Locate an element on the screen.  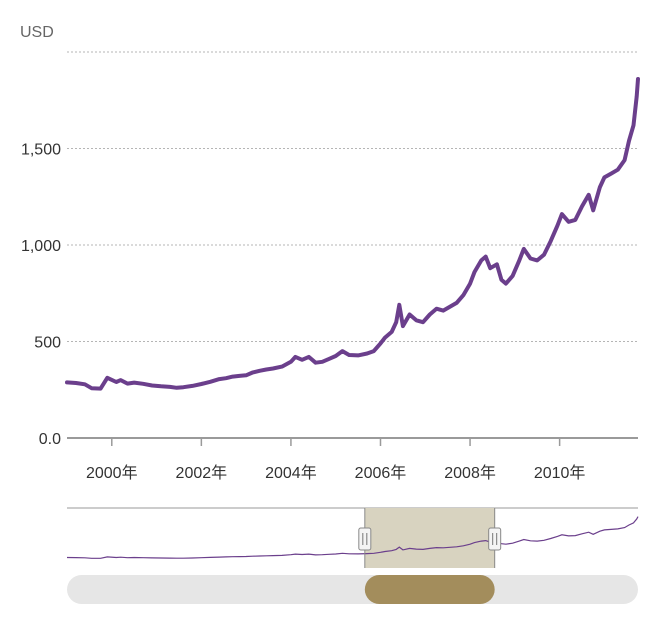
navigator-selected-window is located at coordinates (429, 538).